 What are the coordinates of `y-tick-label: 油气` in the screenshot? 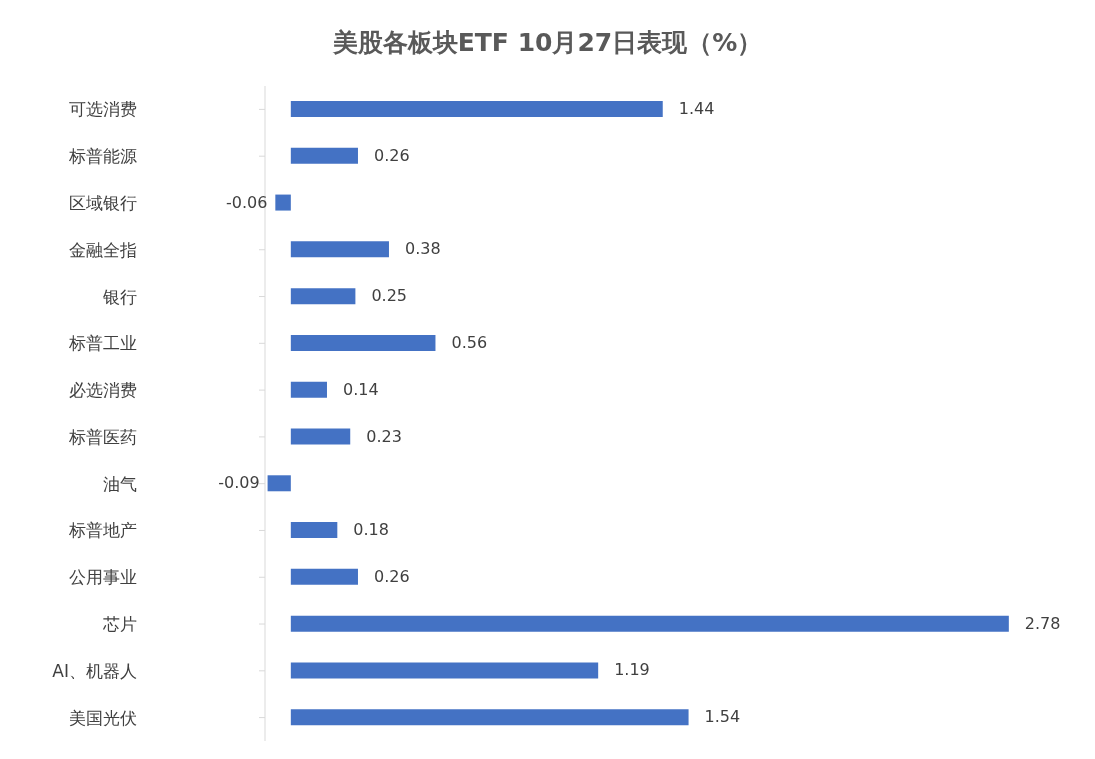 It's located at (120, 483).